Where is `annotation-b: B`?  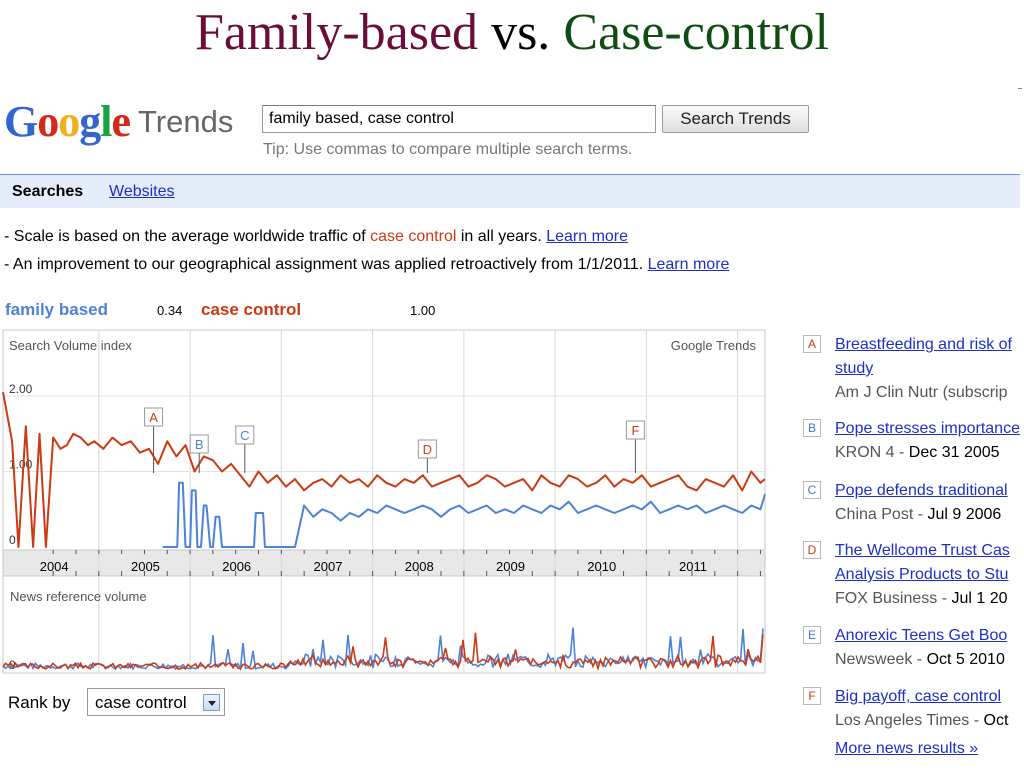 annotation-b: B is located at coordinates (199, 453).